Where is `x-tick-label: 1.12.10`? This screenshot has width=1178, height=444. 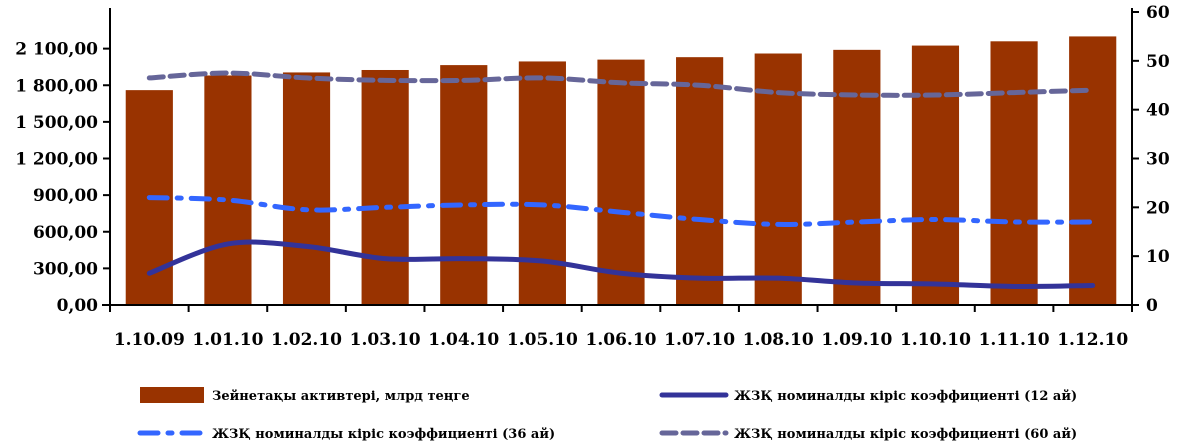
x-tick-label: 1.12.10 is located at coordinates (1092, 340).